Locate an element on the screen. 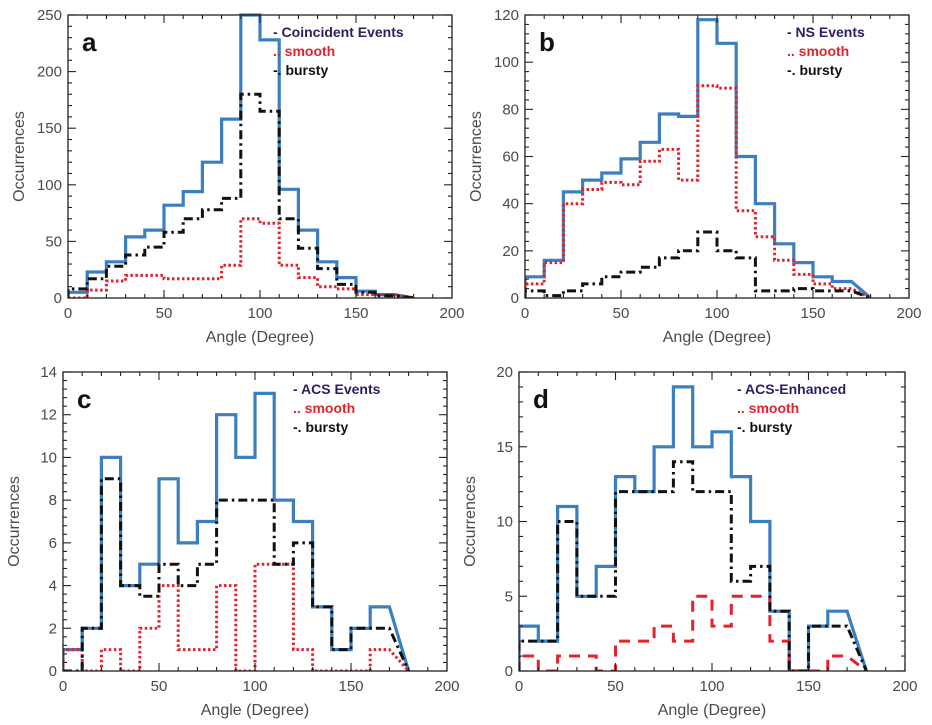 Image resolution: width=932 pixels, height=725 pixels. y-tick-label: 12 is located at coordinates (48, 415).